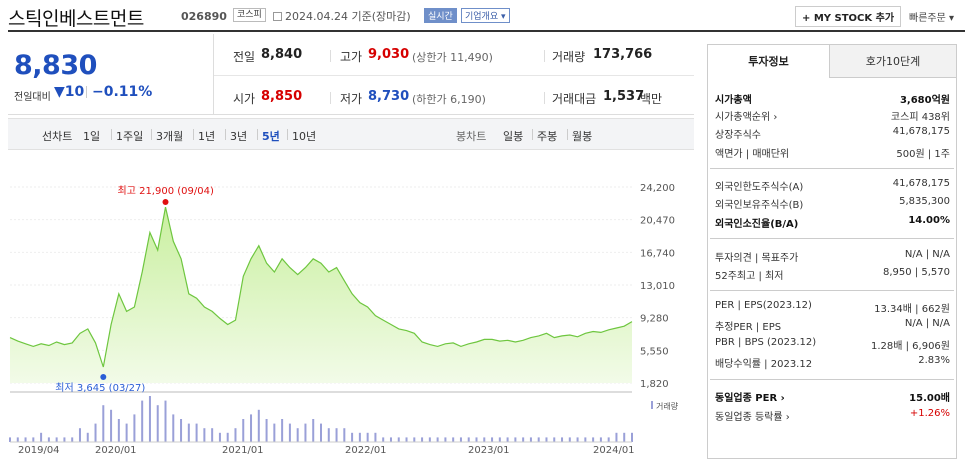  What do you see at coordinates (759, 187) in the screenshot?
I see `info-row-label: 외국인한도주식수(A)` at bounding box center [759, 187].